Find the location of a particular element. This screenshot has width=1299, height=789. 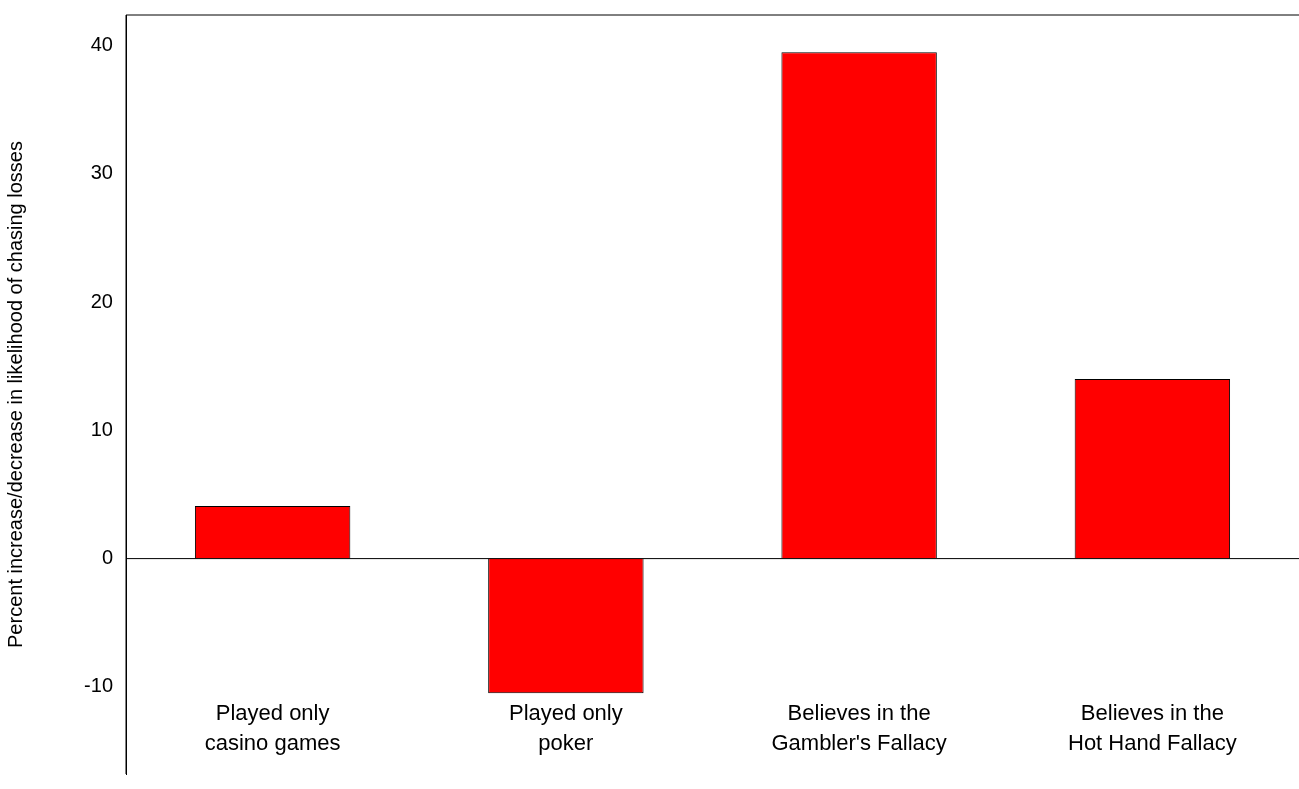

y-tick-label: 30 is located at coordinates (101, 172).